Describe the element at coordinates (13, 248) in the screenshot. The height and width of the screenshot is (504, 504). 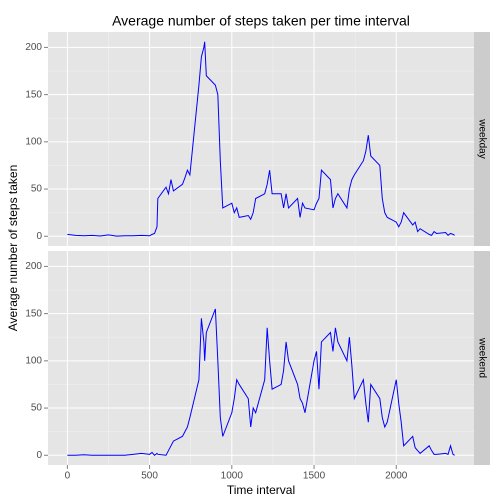
I see `y-axis-label: Average number of steps taken` at that location.